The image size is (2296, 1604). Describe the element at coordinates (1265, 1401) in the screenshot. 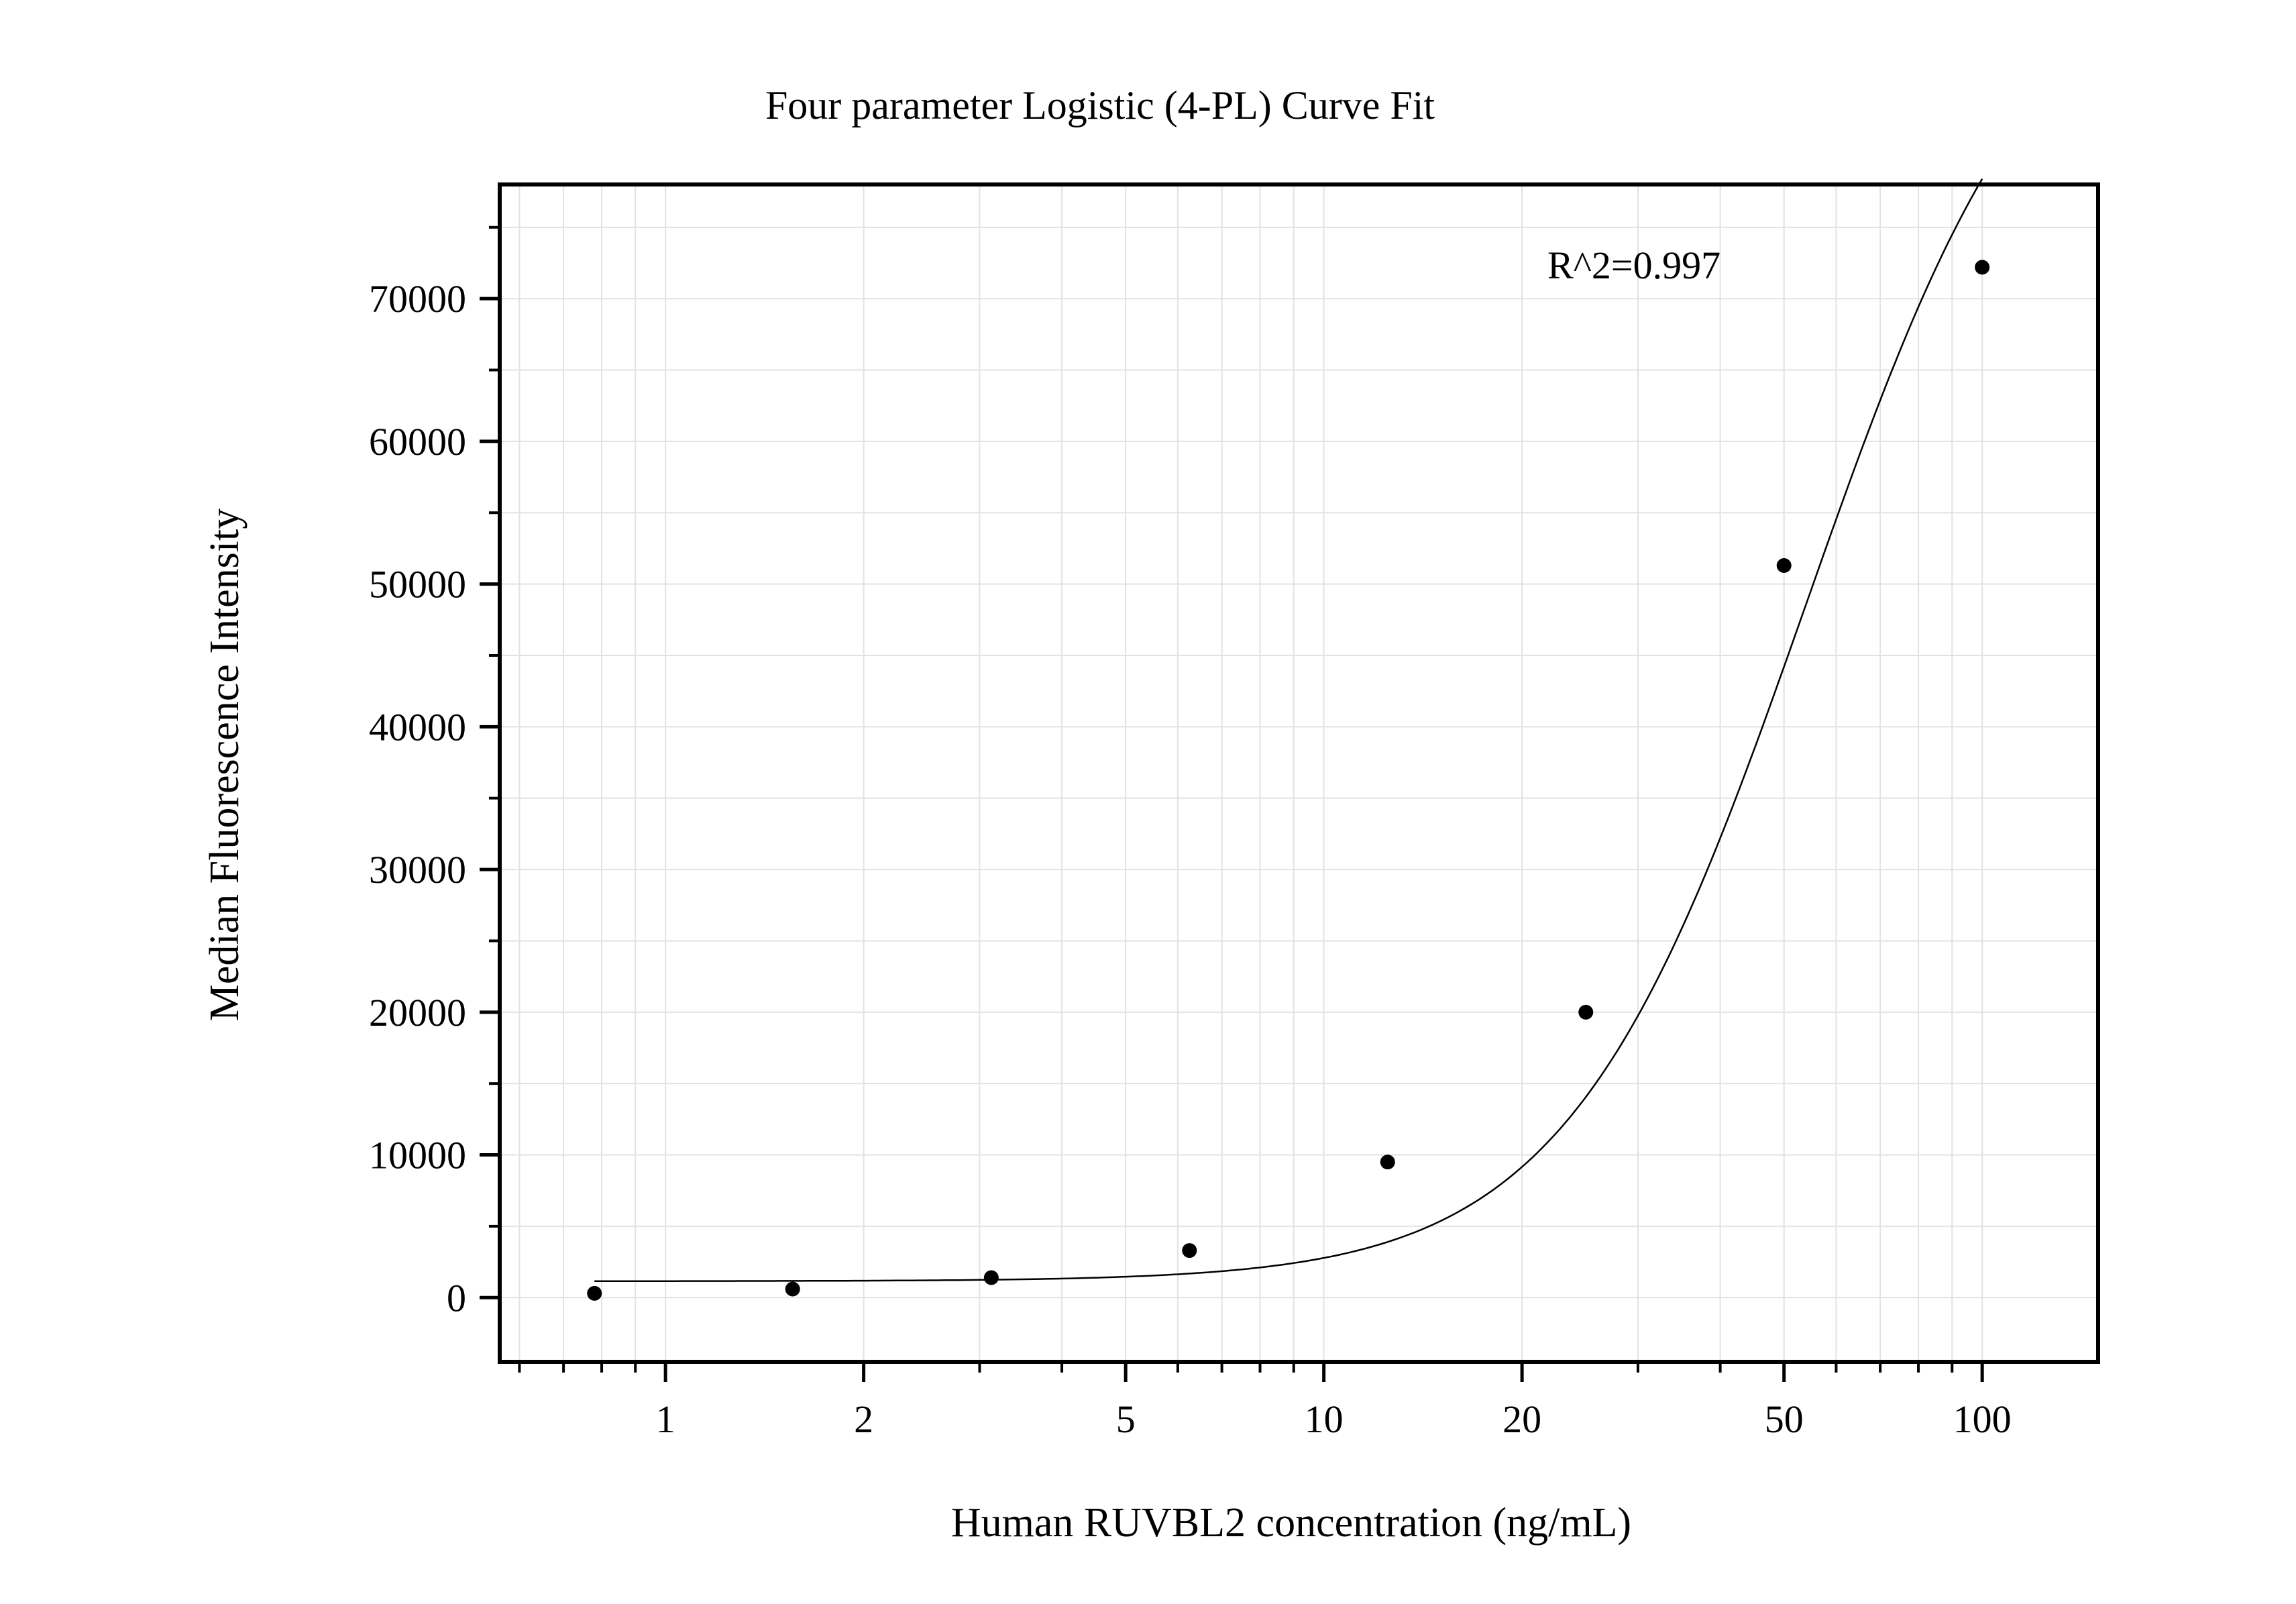

I see `x-axis: 1 2 5 10 20 50 100` at that location.